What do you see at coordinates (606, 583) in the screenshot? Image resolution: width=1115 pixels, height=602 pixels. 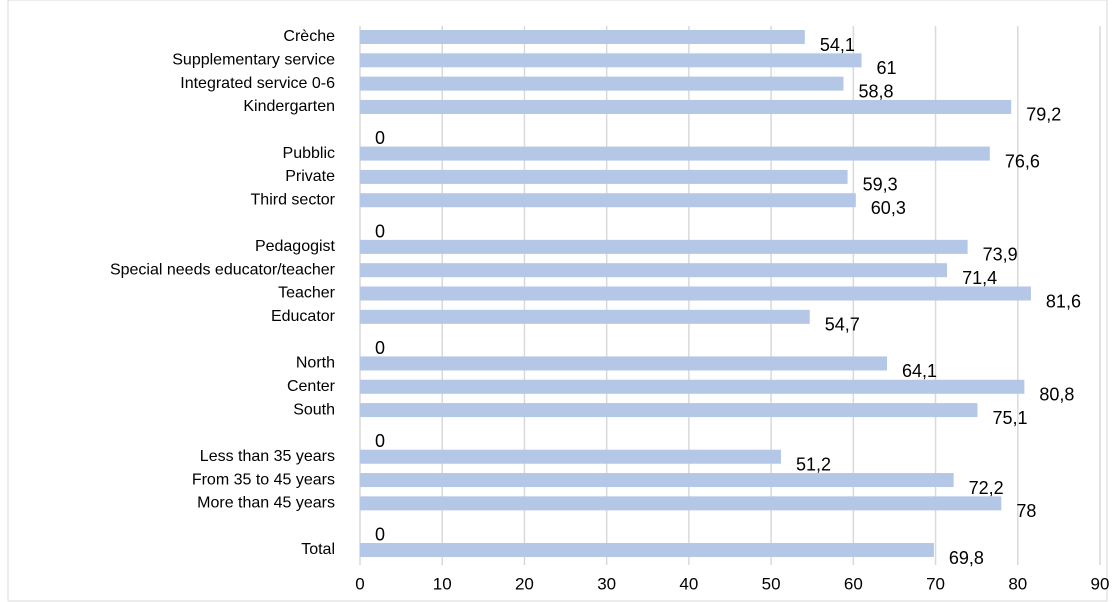 I see `x-tick-label: 30` at bounding box center [606, 583].